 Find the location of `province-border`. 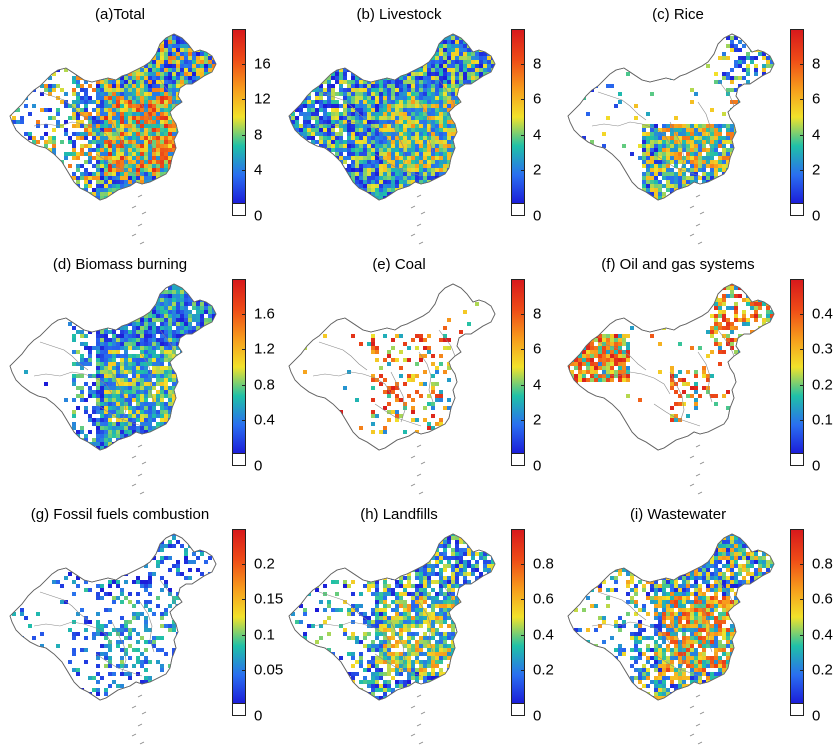

province-border is located at coordinates (705, 127).